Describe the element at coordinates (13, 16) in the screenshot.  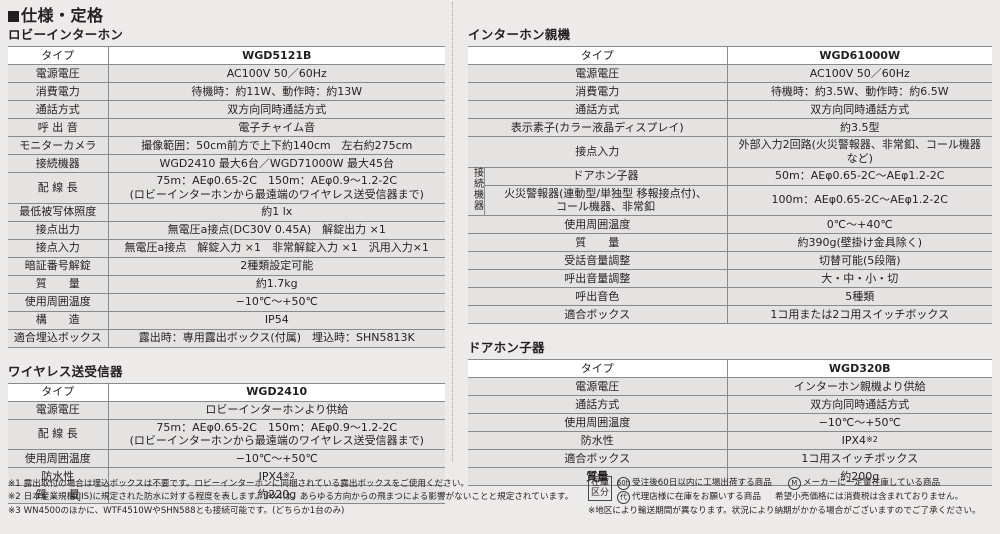
I see `square-bullet-icon` at that location.